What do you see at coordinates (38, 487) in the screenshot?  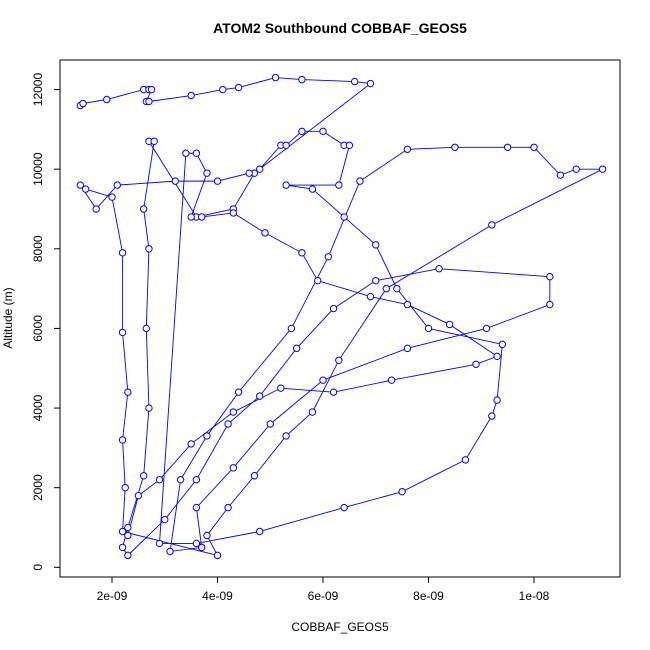 I see `y-tick-label: 2000` at bounding box center [38, 487].